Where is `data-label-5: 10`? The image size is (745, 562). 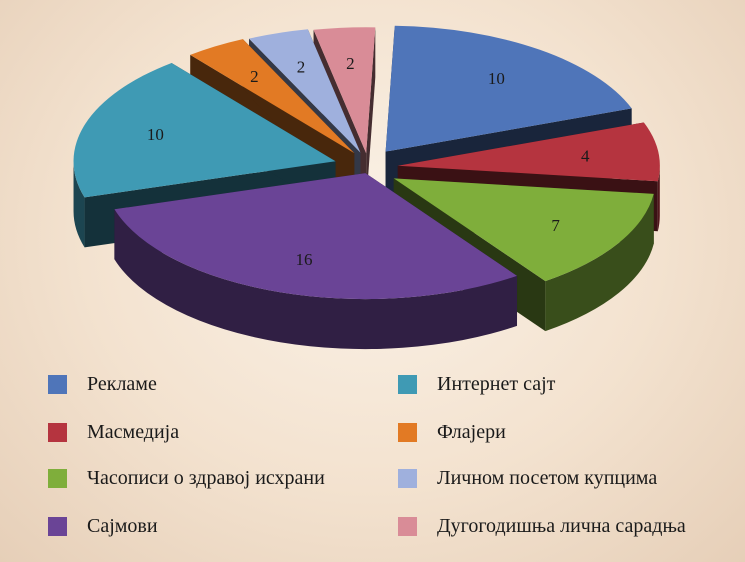
data-label-5: 10 is located at coordinates (155, 134).